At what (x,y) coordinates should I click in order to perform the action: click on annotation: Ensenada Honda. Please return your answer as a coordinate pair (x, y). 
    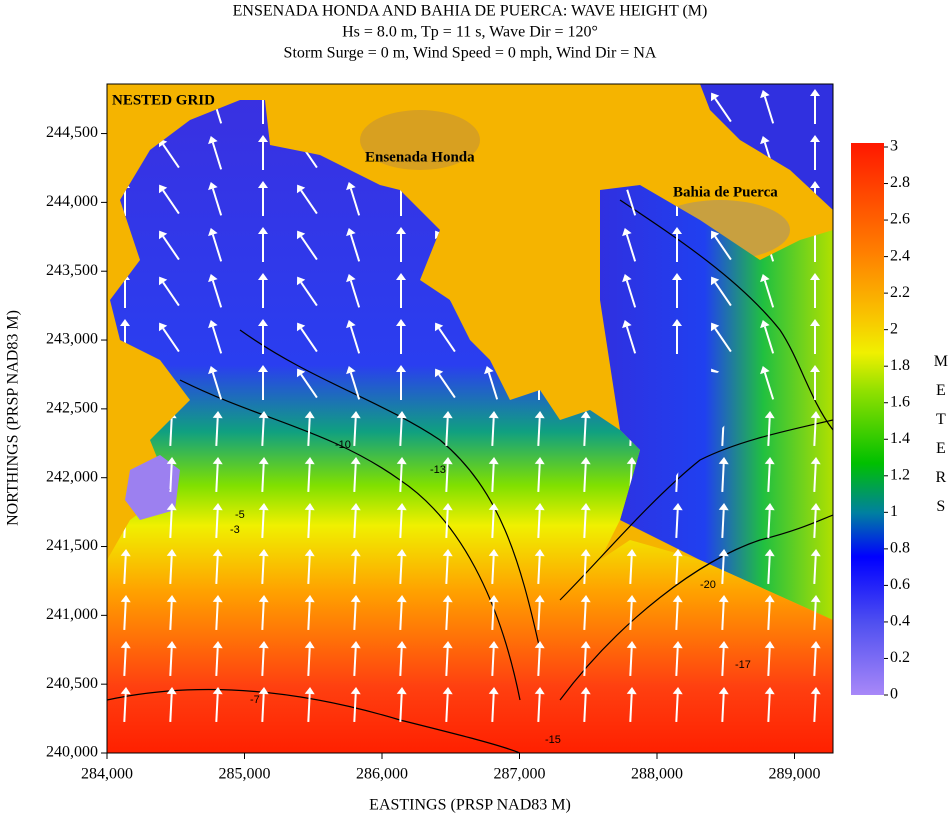
    Looking at the image, I should click on (420, 157).